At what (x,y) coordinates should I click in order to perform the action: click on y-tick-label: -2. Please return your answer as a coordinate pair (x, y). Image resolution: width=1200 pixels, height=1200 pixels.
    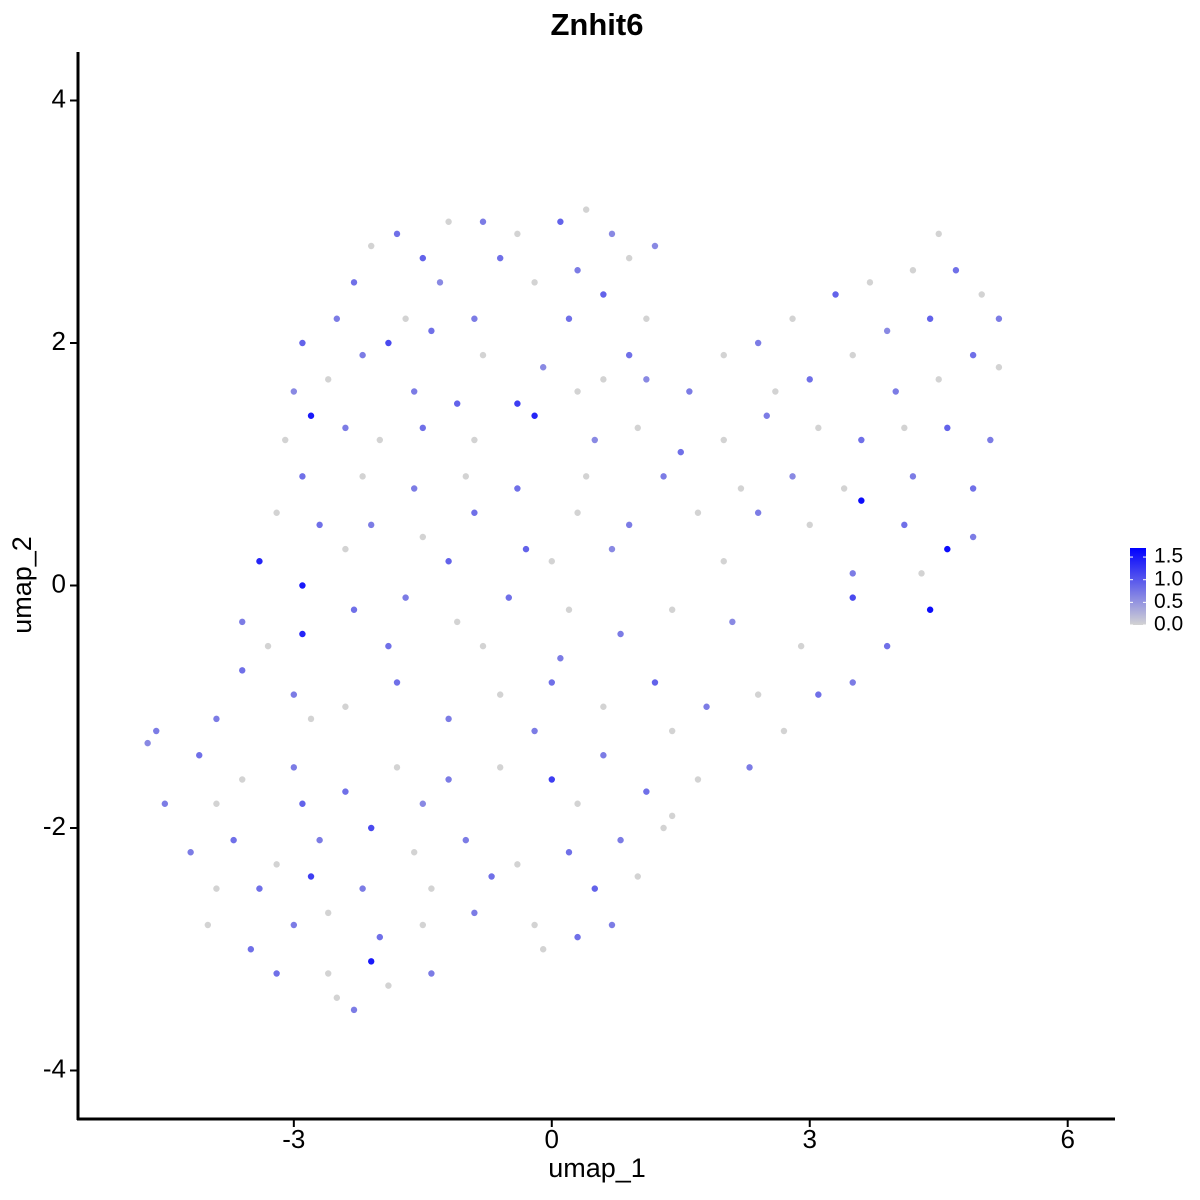
    Looking at the image, I should click on (54, 826).